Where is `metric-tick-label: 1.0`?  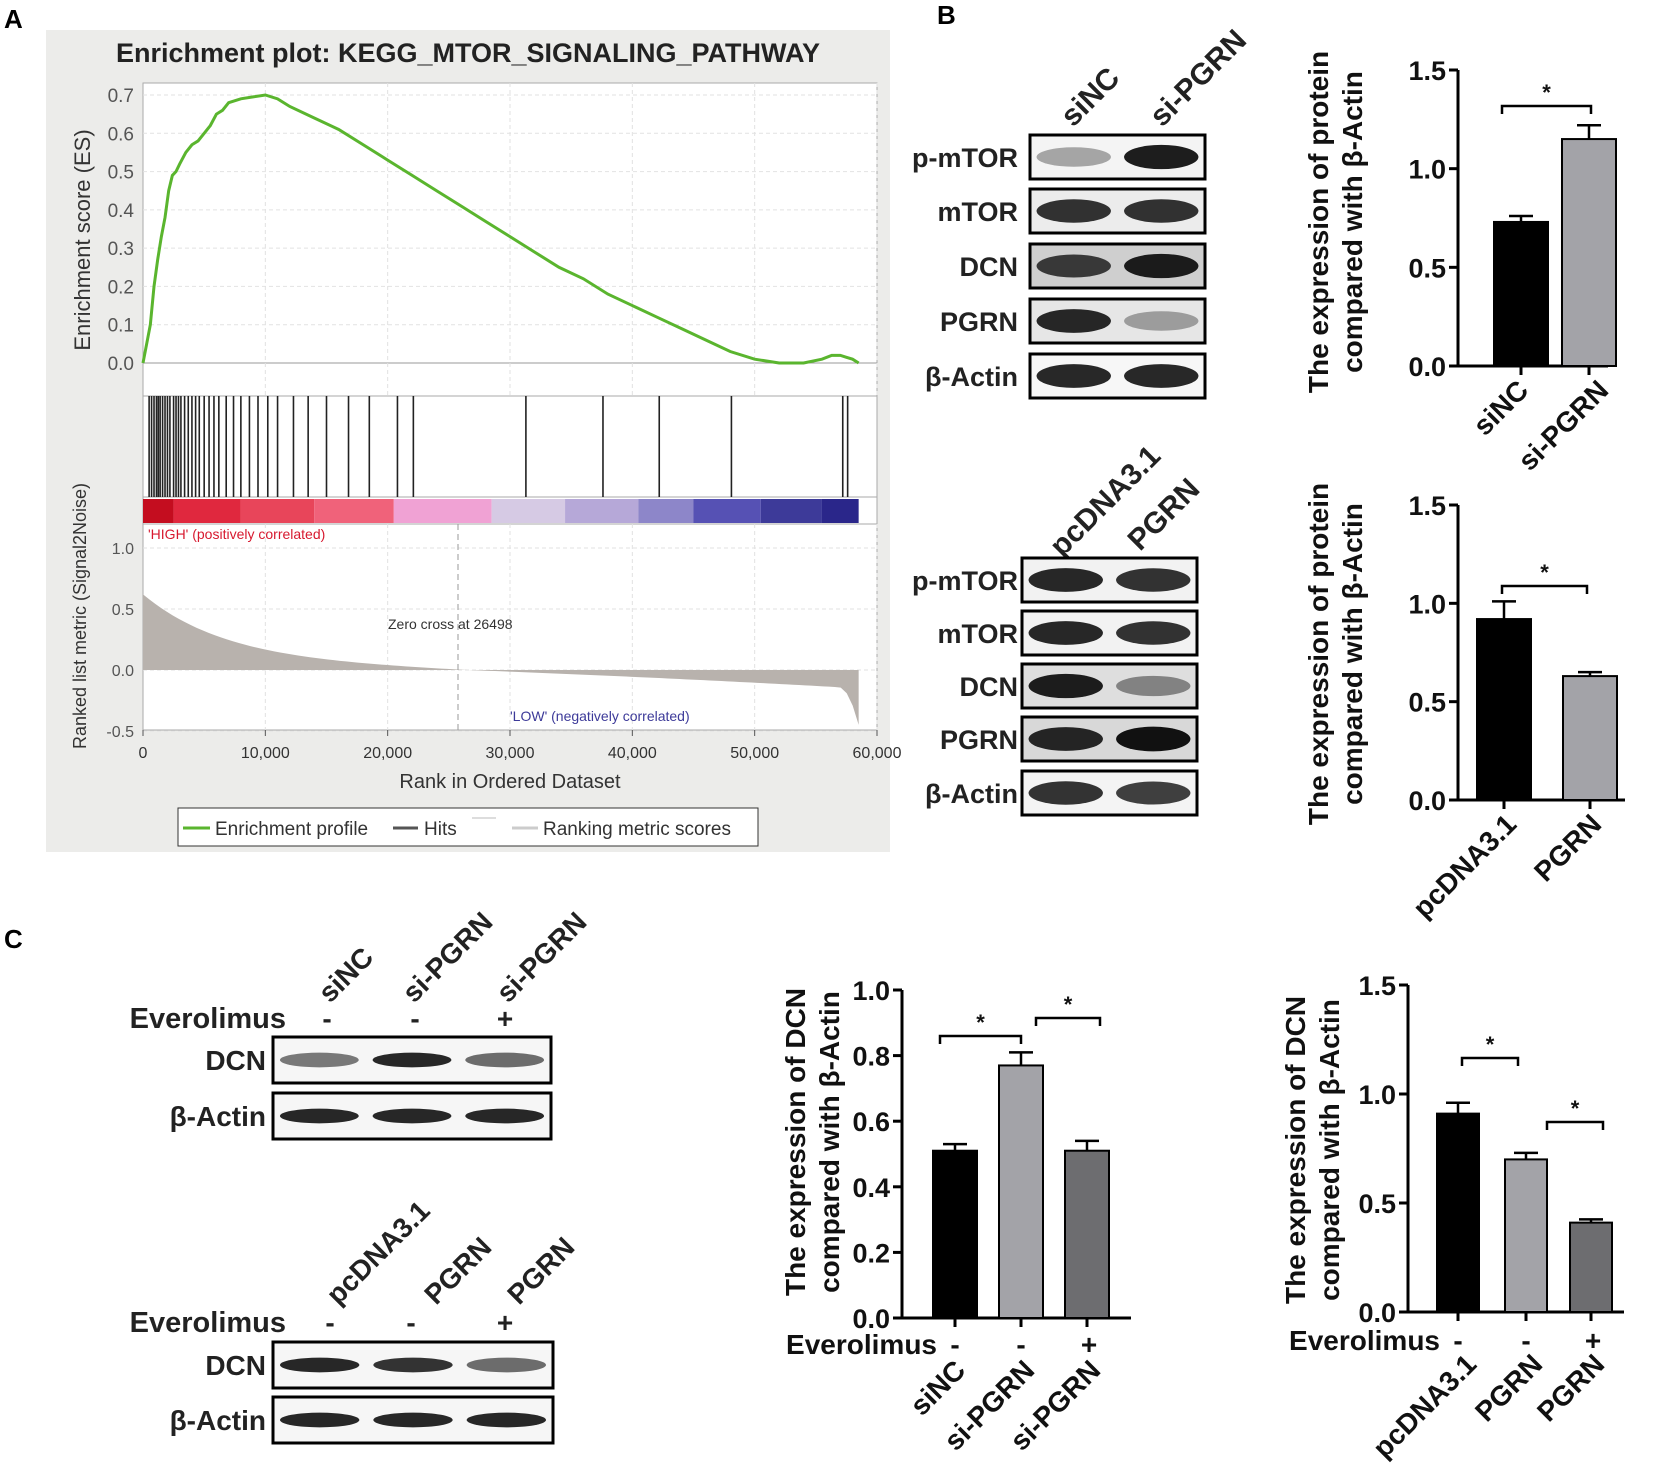
metric-tick-label: 1.0 is located at coordinates (123, 549).